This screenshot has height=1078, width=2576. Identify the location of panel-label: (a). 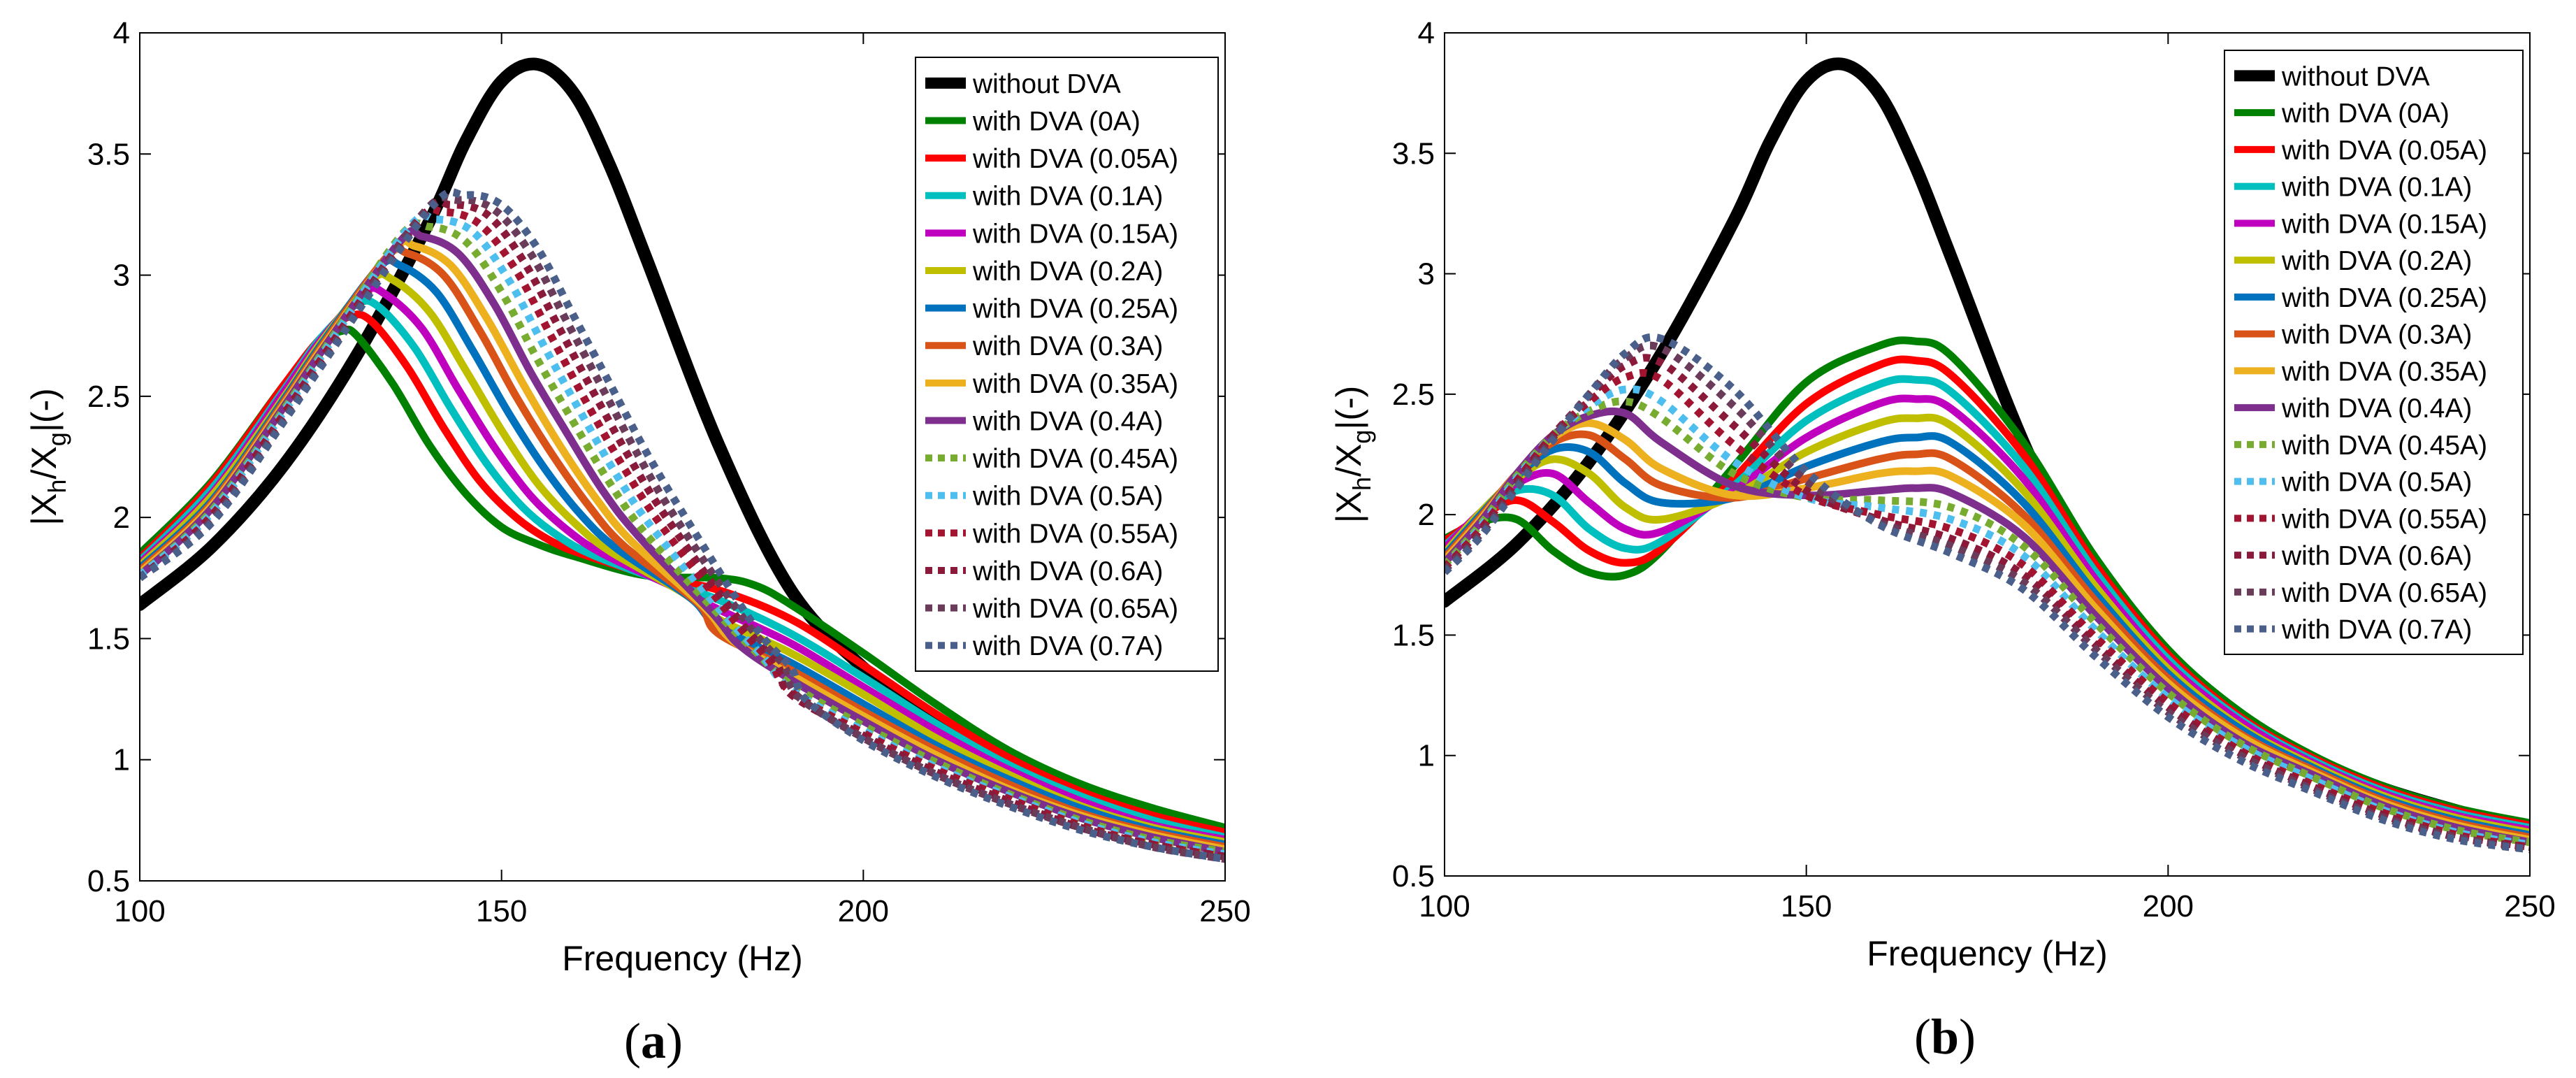
(653, 1041).